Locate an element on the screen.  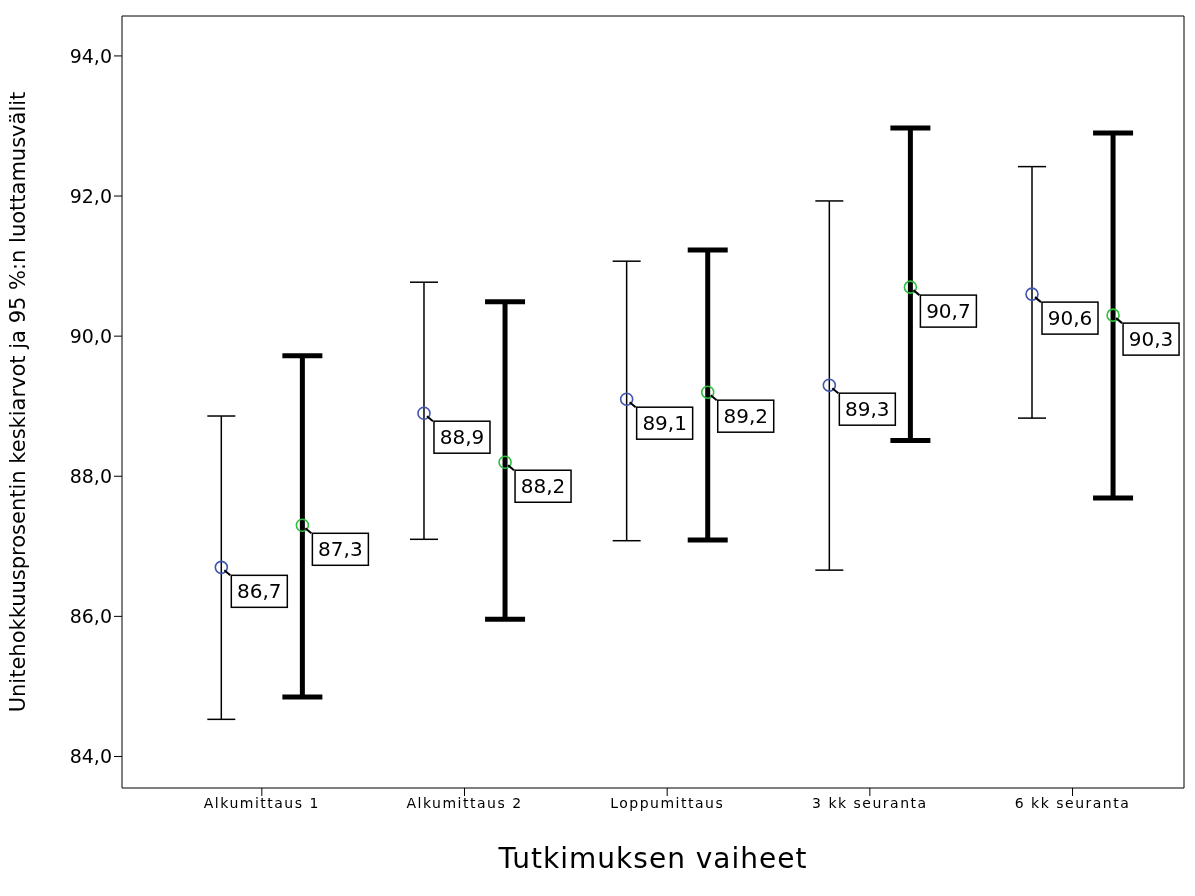
y-tick-label: 84,0 is located at coordinates (90, 756).